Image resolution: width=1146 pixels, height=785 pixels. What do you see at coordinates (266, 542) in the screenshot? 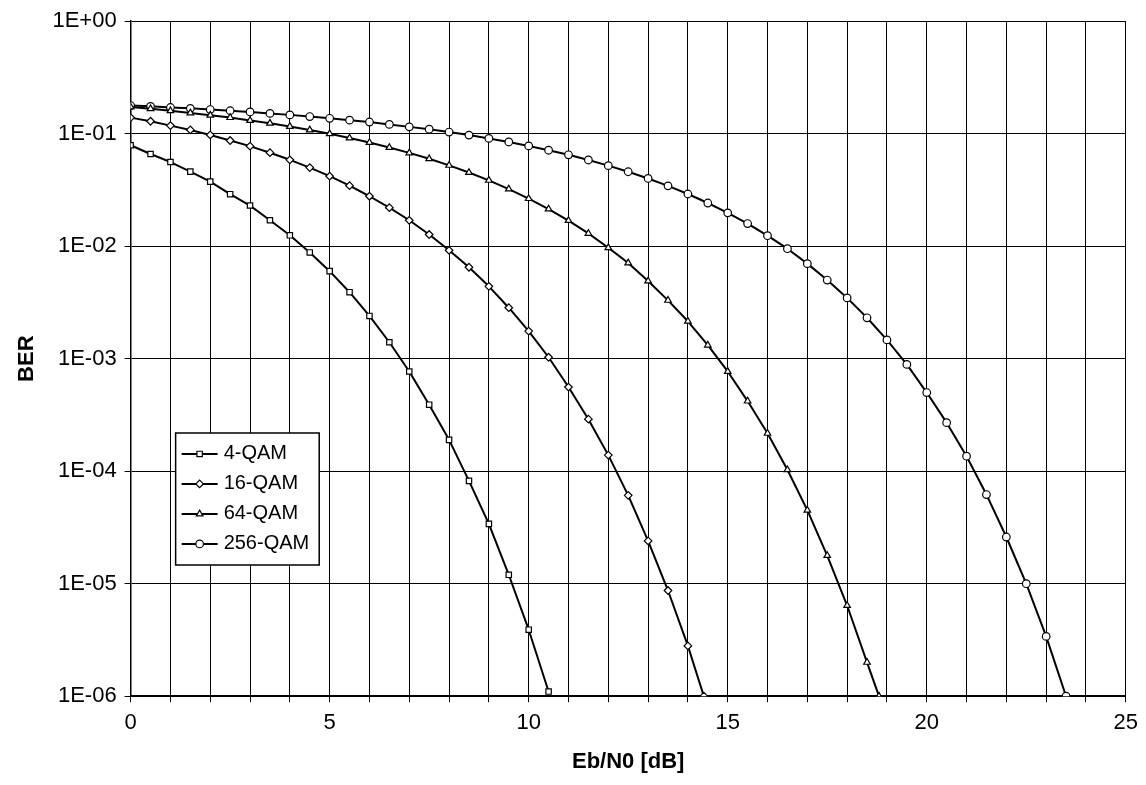
I see `legend-label: 256-QAM` at bounding box center [266, 542].